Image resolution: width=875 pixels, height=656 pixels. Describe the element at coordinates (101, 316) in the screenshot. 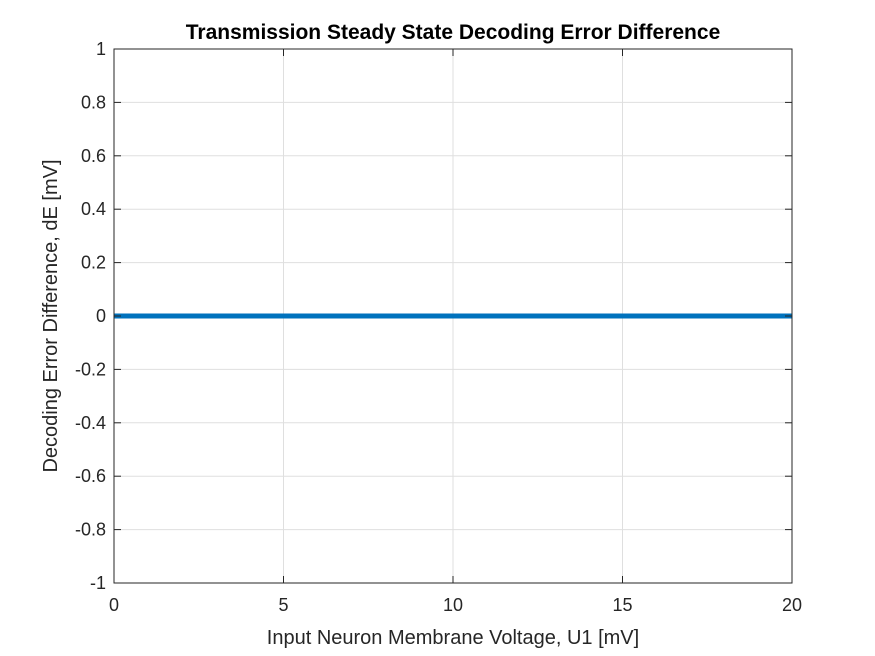

I see `y-tick-label: 0` at that location.